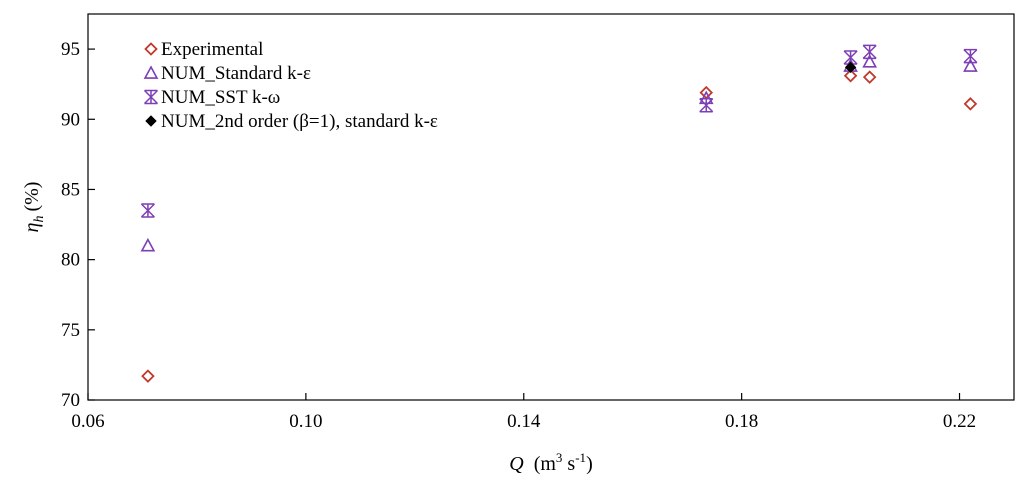 The height and width of the screenshot is (483, 1024). Describe the element at coordinates (70, 400) in the screenshot. I see `y-tick-label: 70` at that location.